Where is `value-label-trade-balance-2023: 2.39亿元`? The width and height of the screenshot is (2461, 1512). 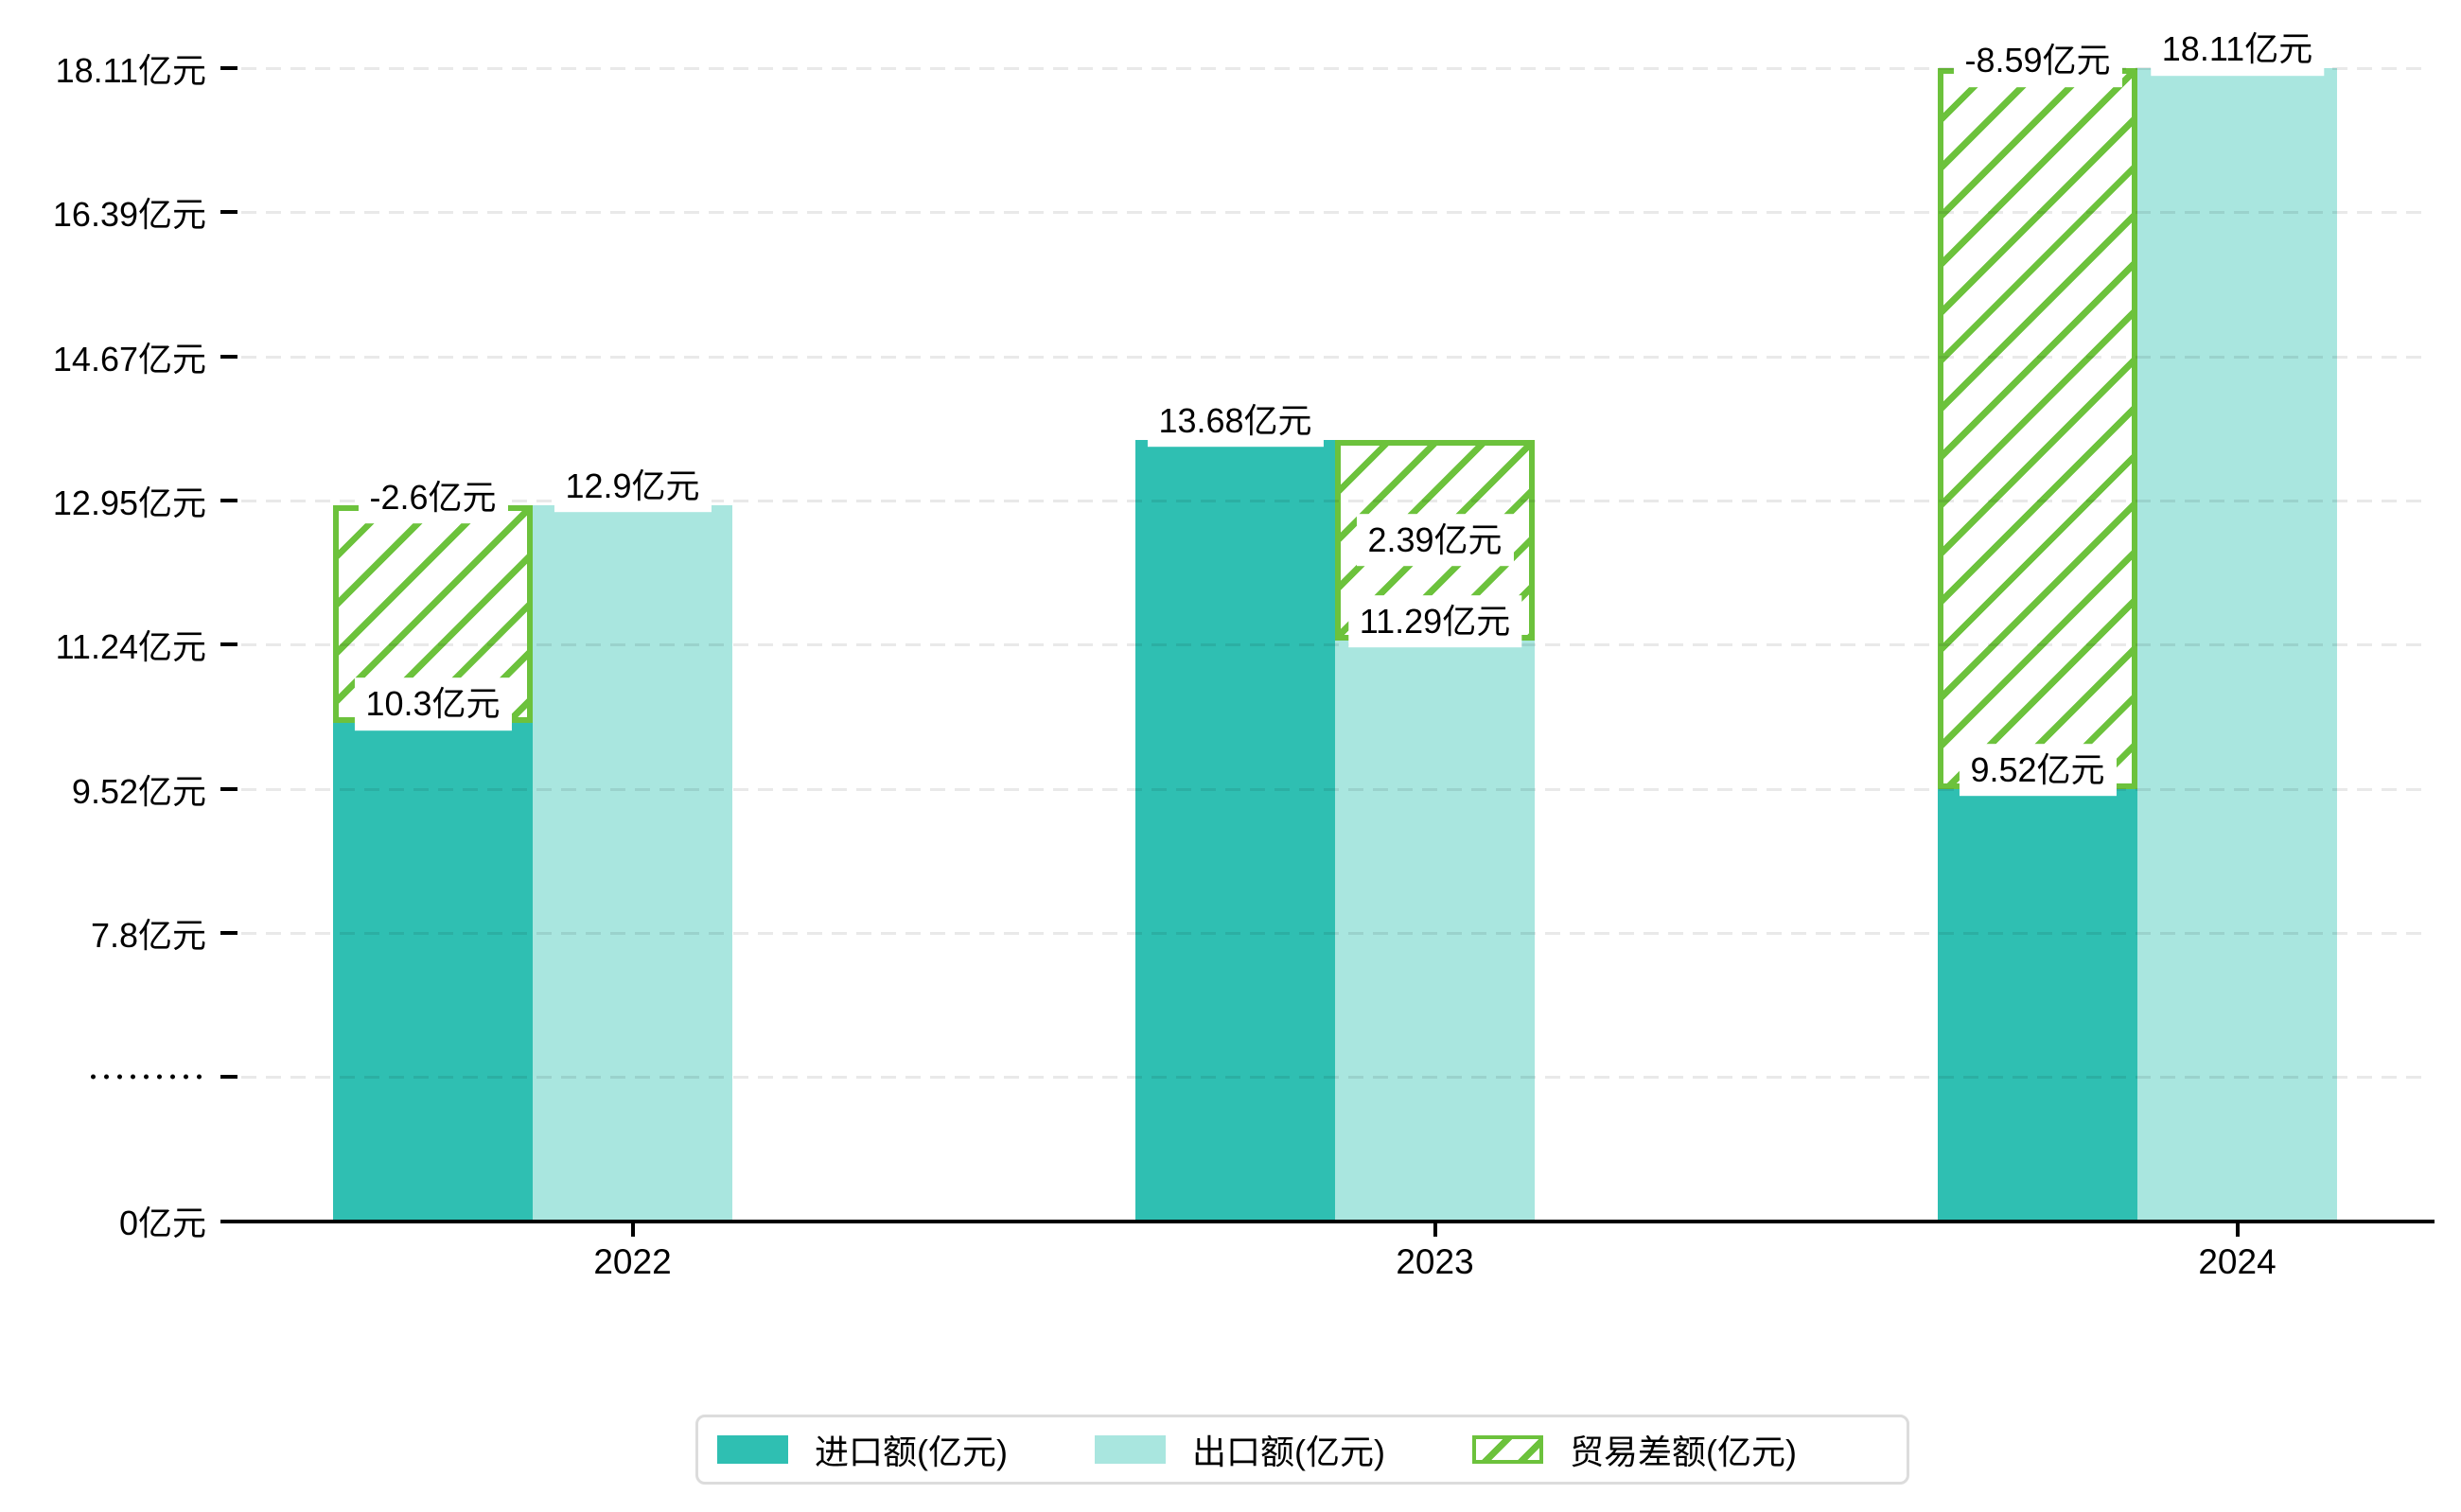 value-label-trade-balance-2023: 2.39亿元 is located at coordinates (1435, 540).